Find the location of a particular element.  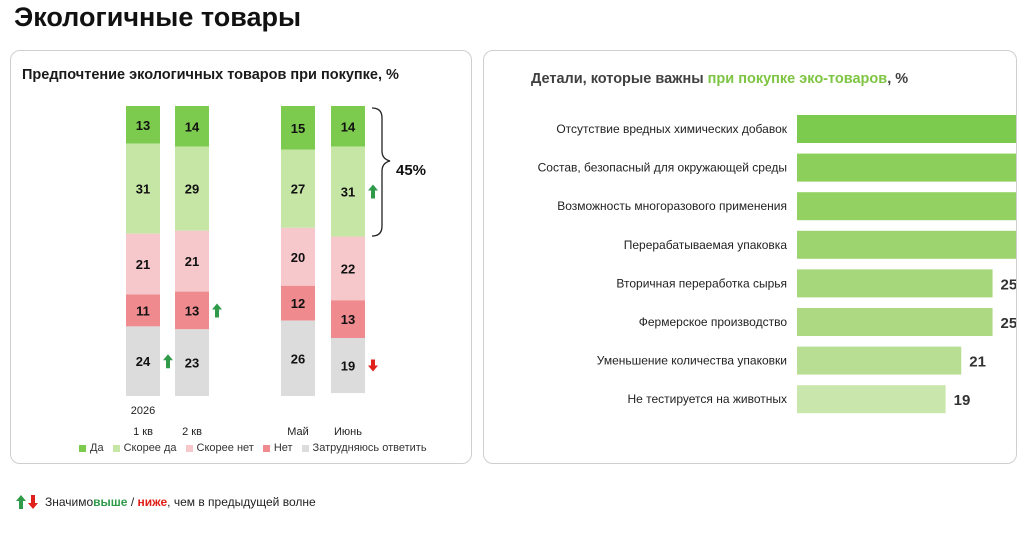

footnote-higher: выше is located at coordinates (110, 502).